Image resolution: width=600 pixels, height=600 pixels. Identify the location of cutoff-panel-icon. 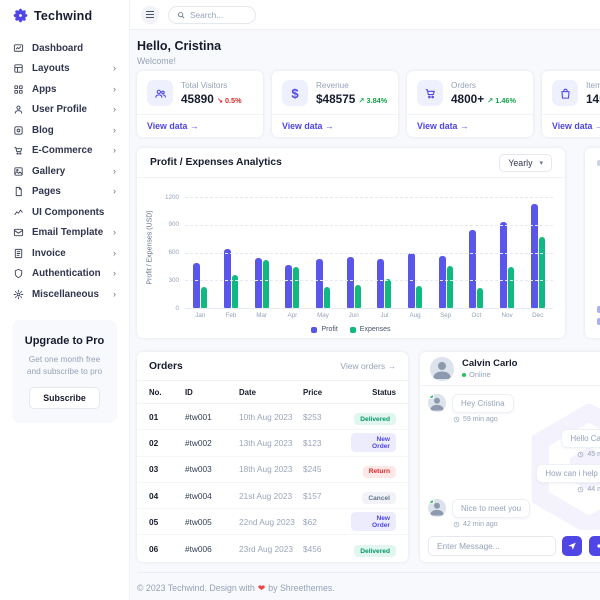
(598, 163).